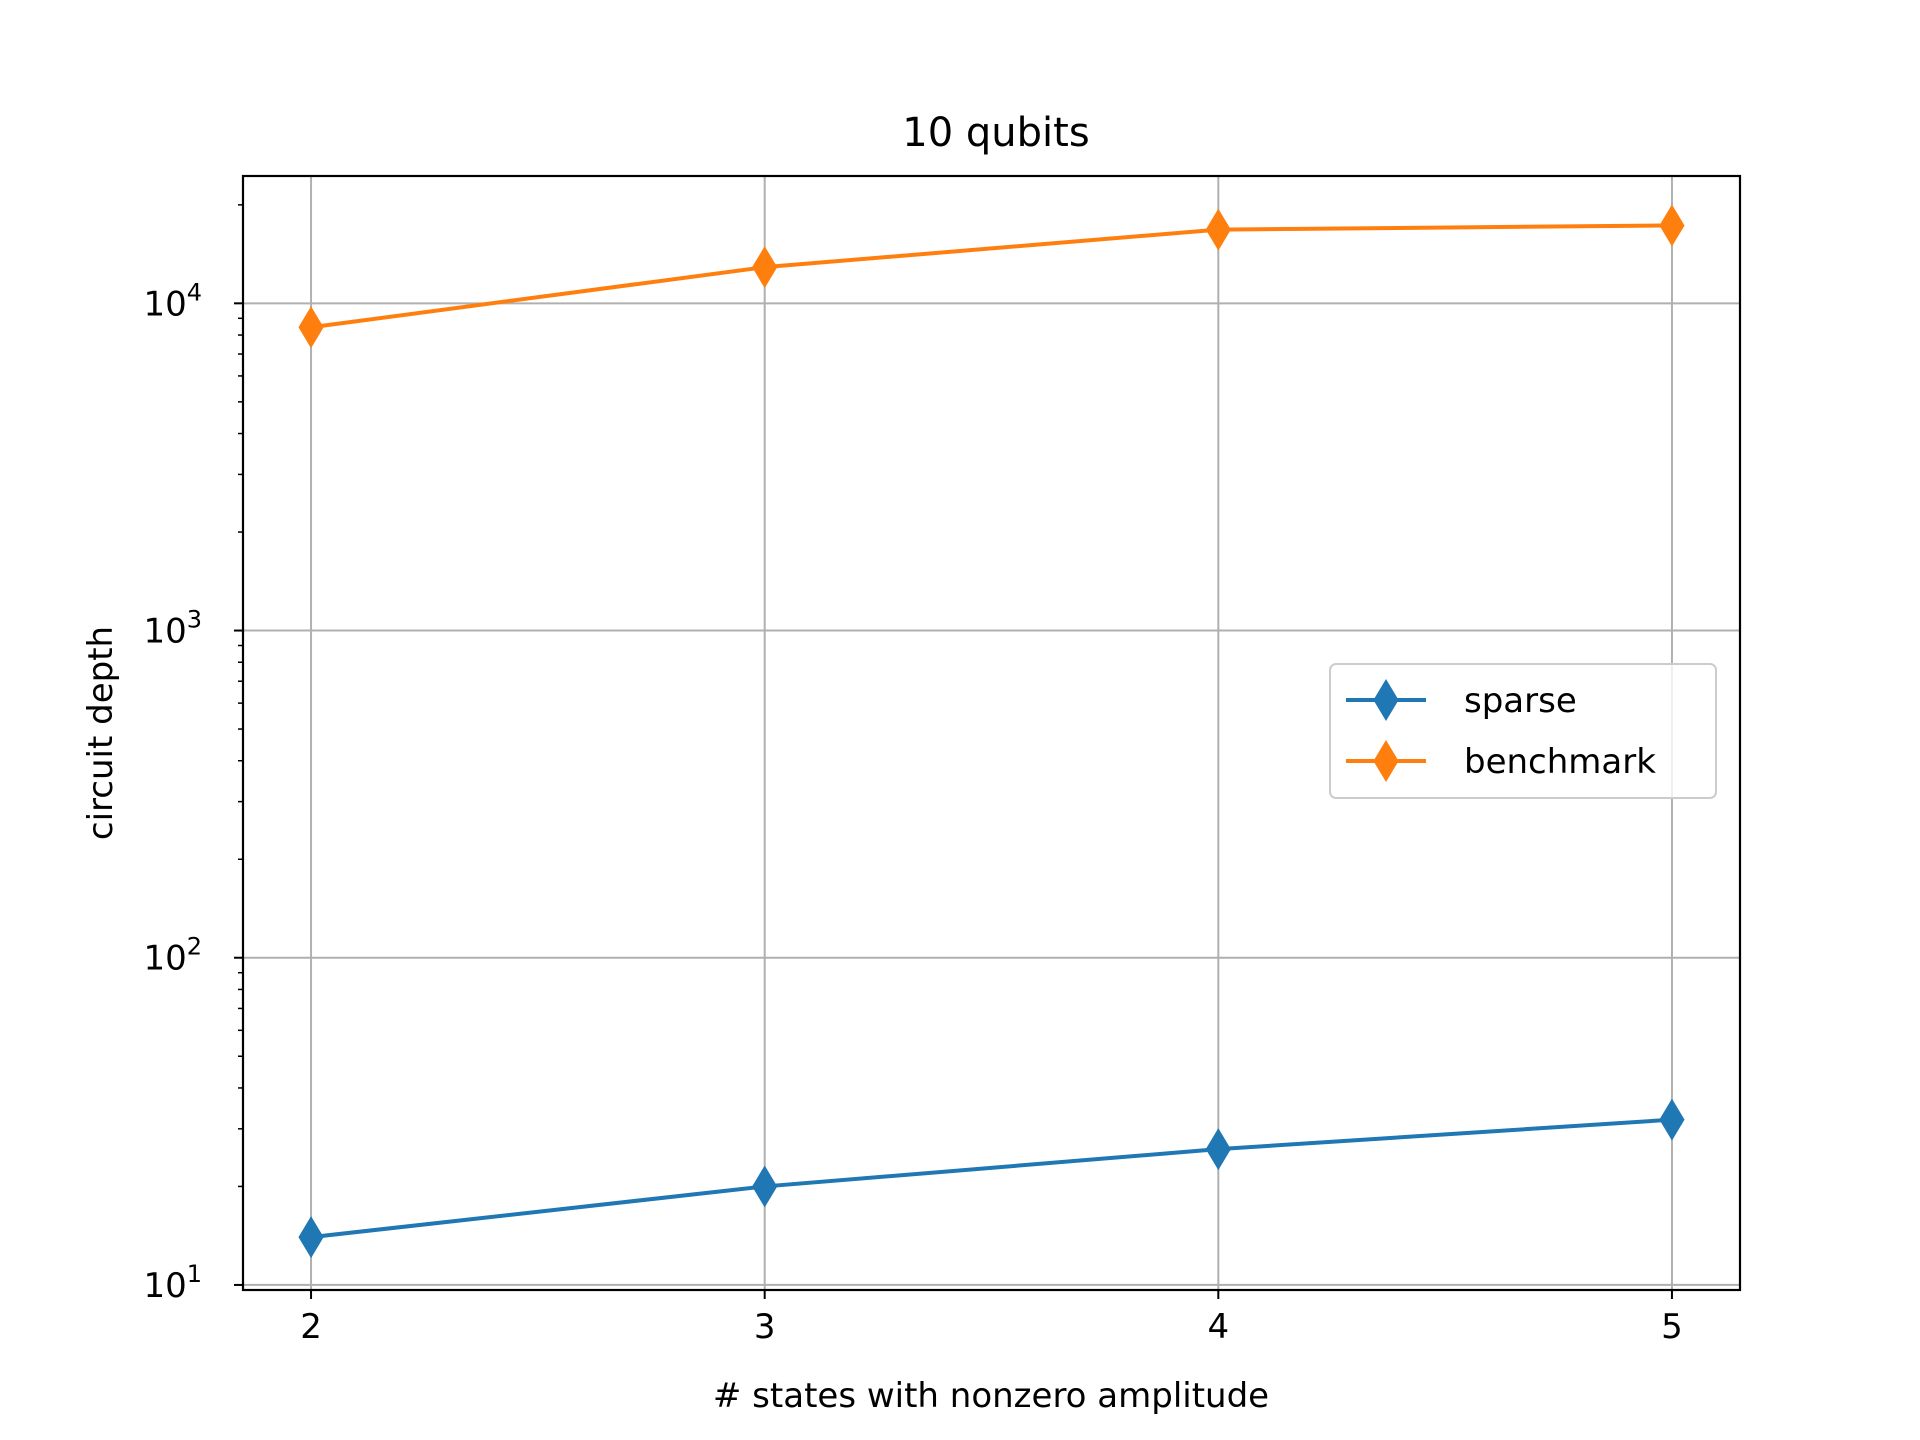  I want to click on y-tick-label: 10³, so click(172, 629).